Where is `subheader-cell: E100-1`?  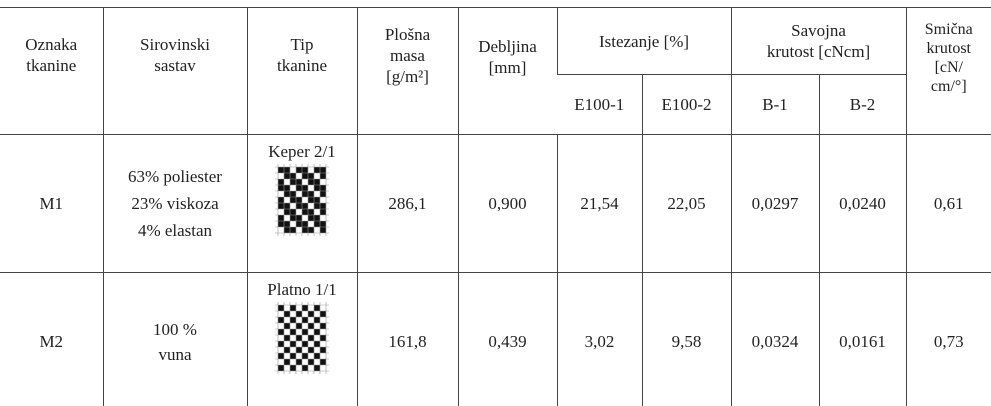 subheader-cell: E100-1 is located at coordinates (599, 104).